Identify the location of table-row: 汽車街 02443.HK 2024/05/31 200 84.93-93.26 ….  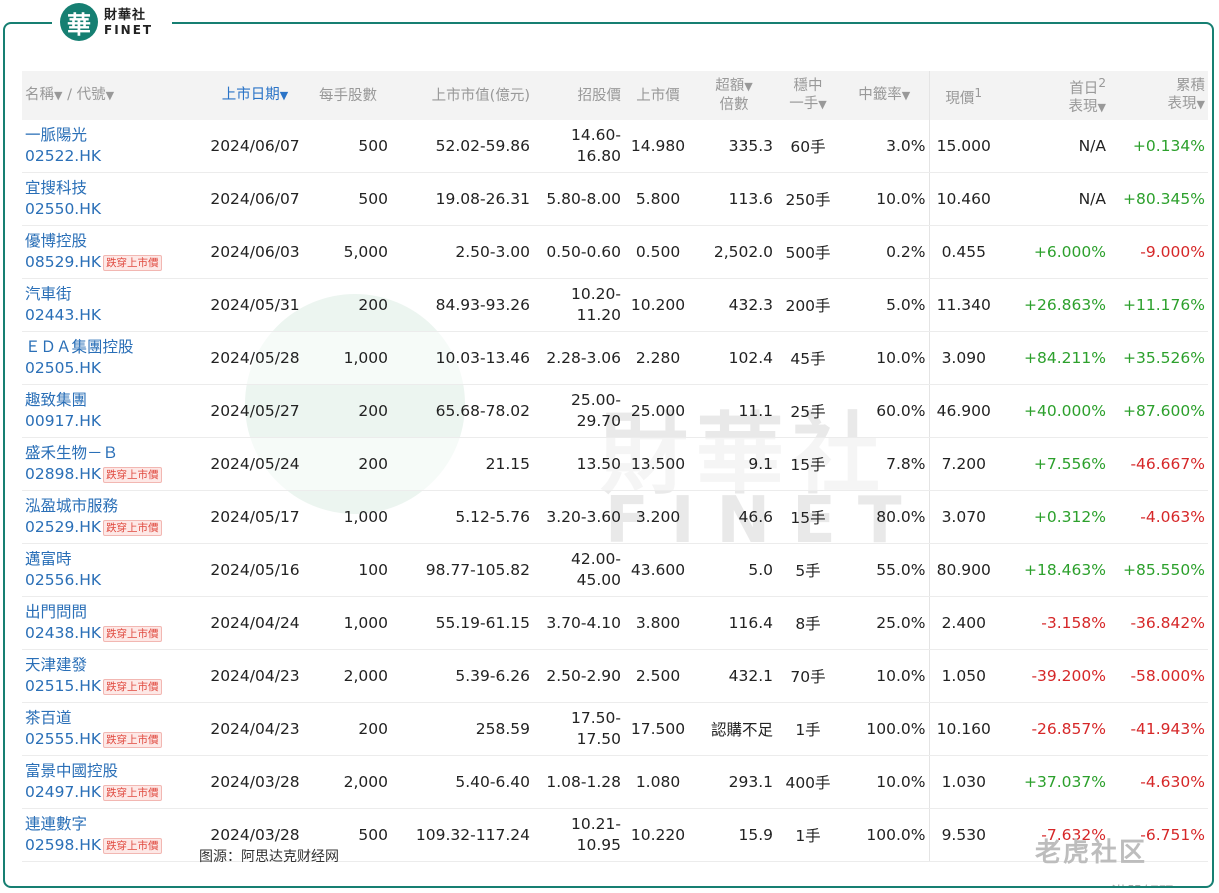
(615, 305).